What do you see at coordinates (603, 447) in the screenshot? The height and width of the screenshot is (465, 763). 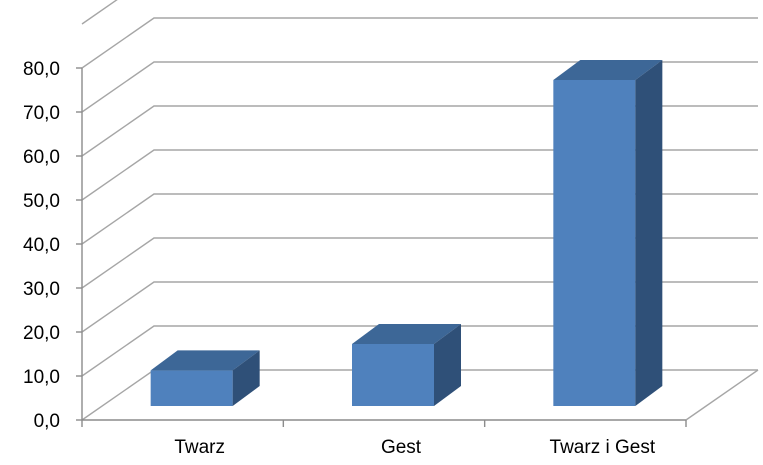 I see `x-tick-label: Twarz i Gest` at bounding box center [603, 447].